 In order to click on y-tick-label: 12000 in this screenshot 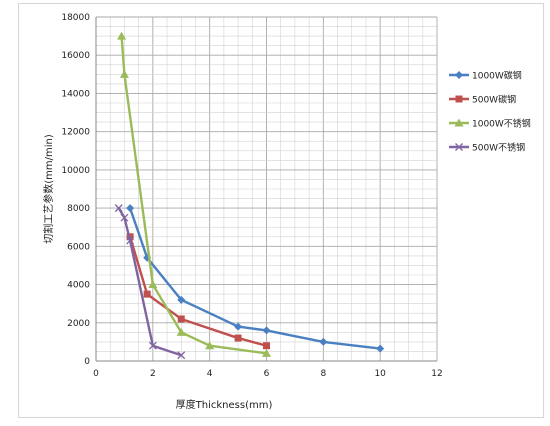, I will do `click(75, 133)`.